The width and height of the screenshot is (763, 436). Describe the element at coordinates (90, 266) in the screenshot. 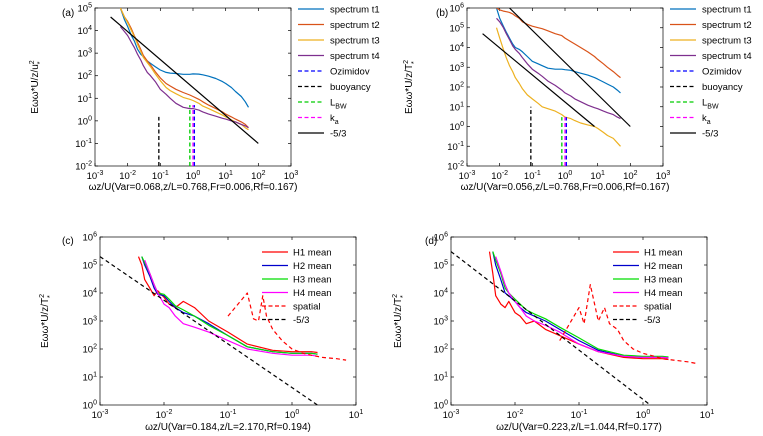

I see `y-tick-label-c: 10⁵` at that location.